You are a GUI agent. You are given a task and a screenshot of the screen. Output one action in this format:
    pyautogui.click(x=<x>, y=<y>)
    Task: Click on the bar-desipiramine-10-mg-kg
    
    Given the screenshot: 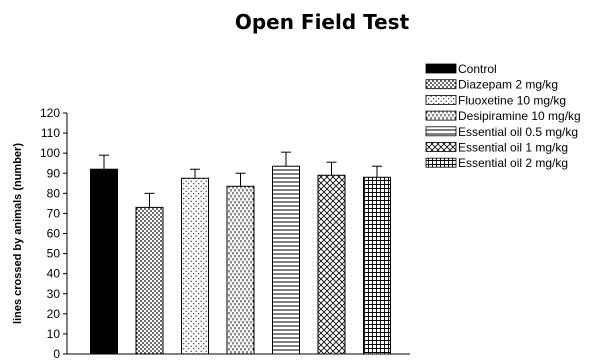 What is the action you would take?
    pyautogui.click(x=240, y=270)
    